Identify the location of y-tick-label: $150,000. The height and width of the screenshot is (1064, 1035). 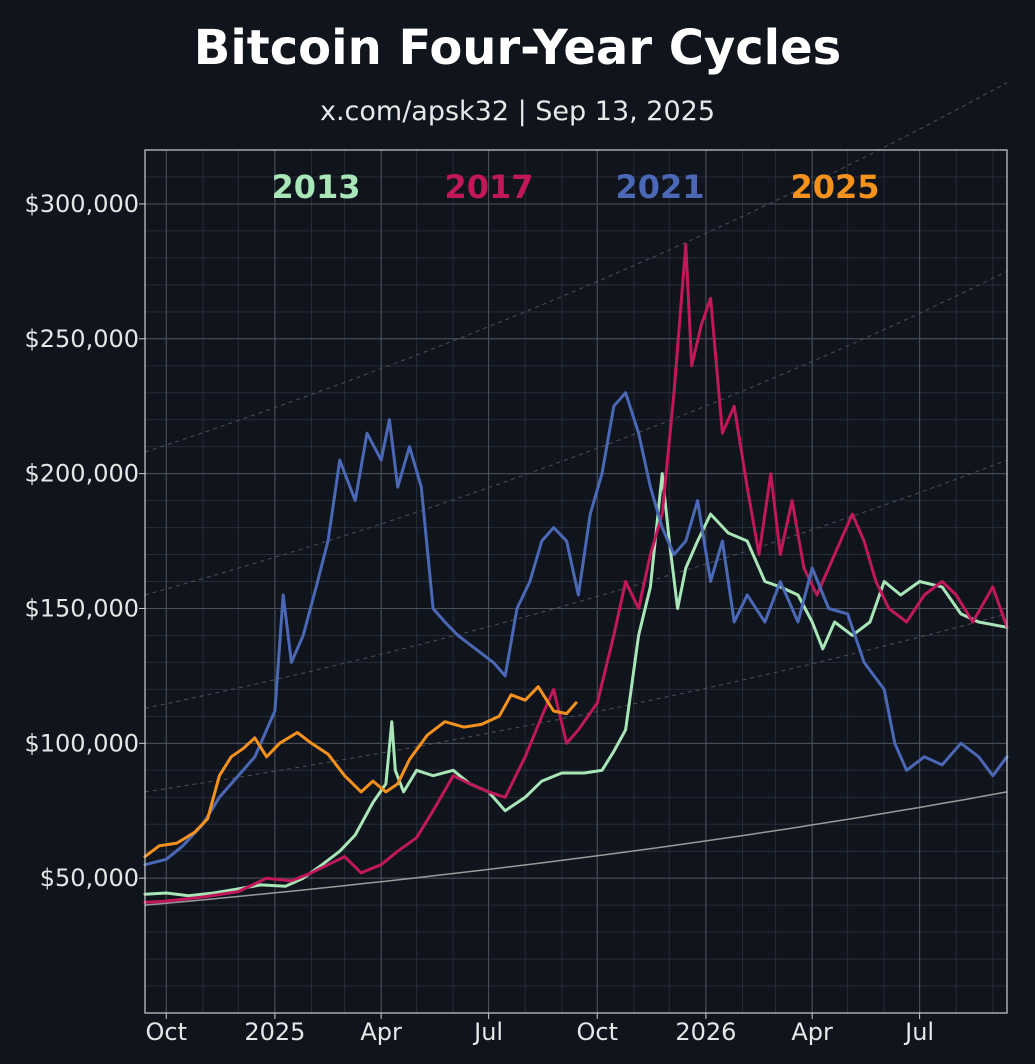
(81, 608).